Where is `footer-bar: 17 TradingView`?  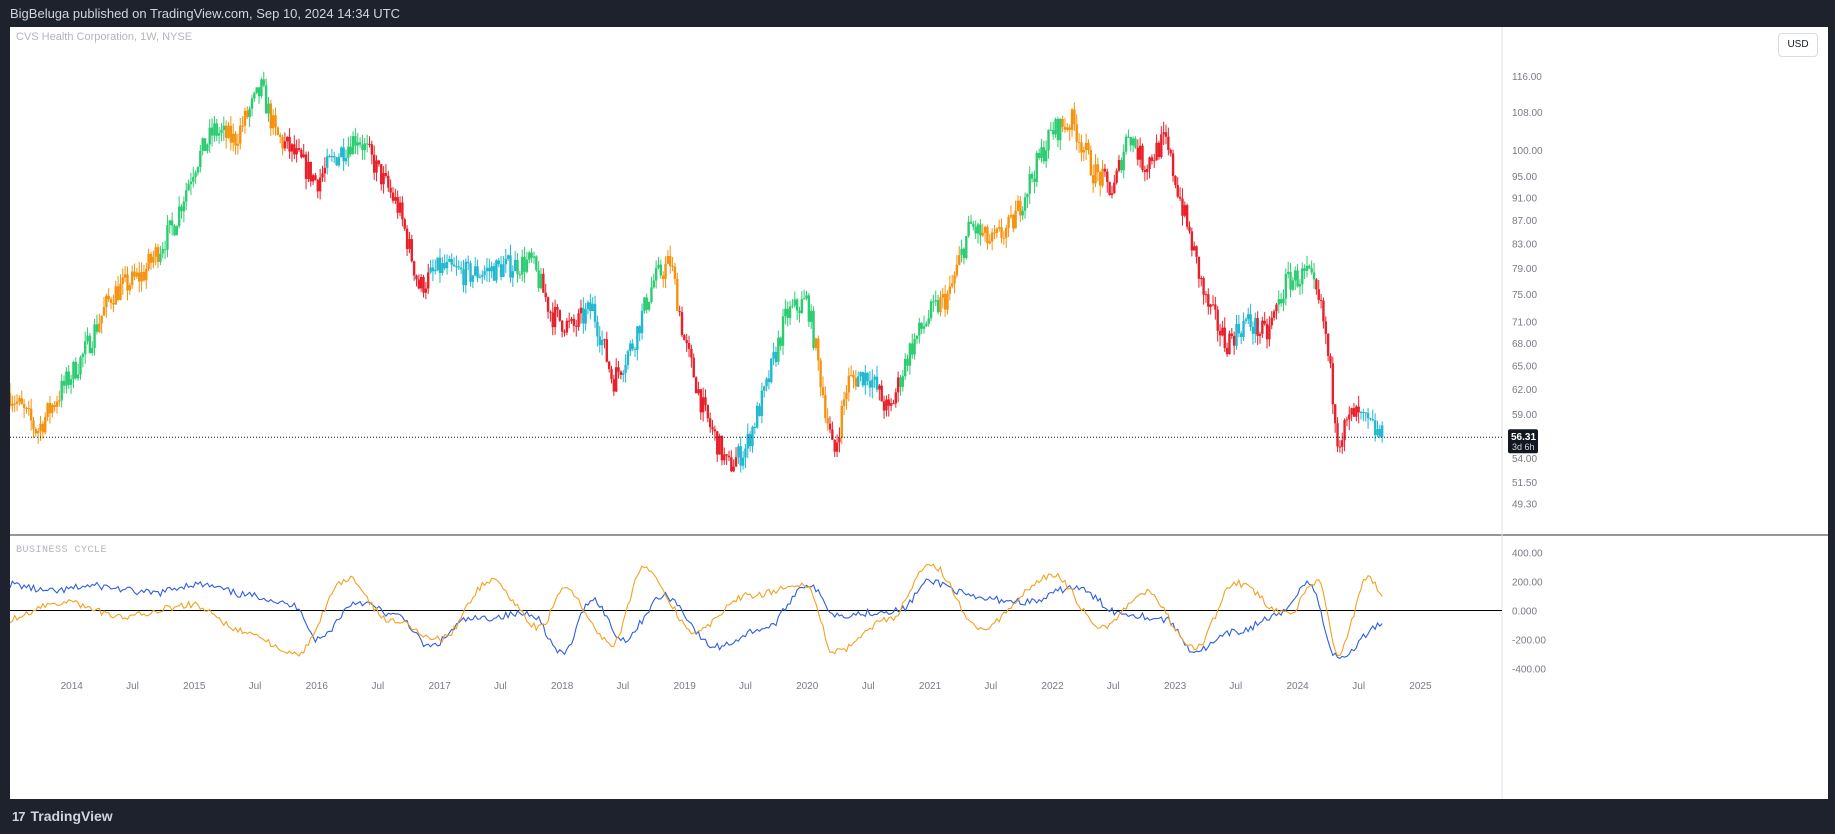
footer-bar: 17 TradingView is located at coordinates (917, 816).